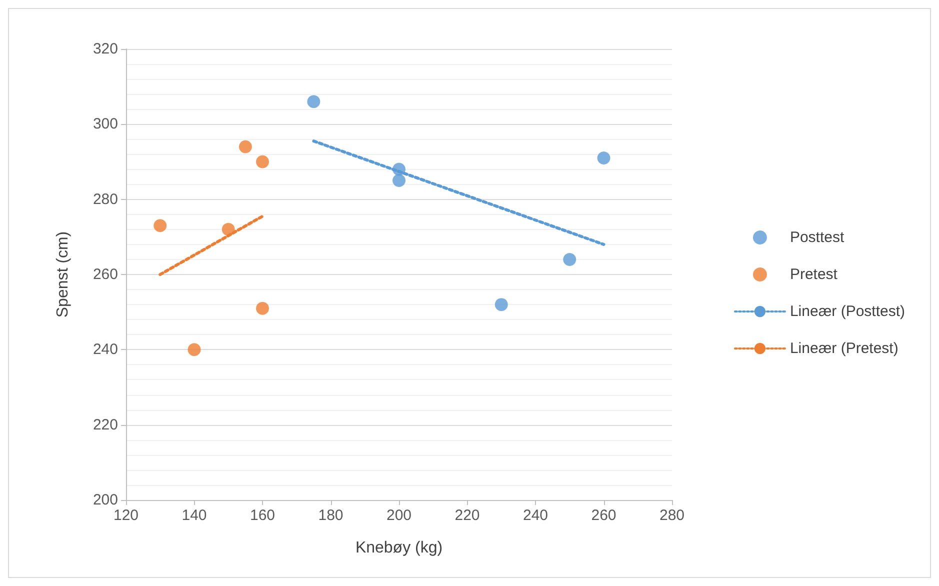 This screenshot has width=939, height=586. I want to click on y-tick-label: 300, so click(105, 124).